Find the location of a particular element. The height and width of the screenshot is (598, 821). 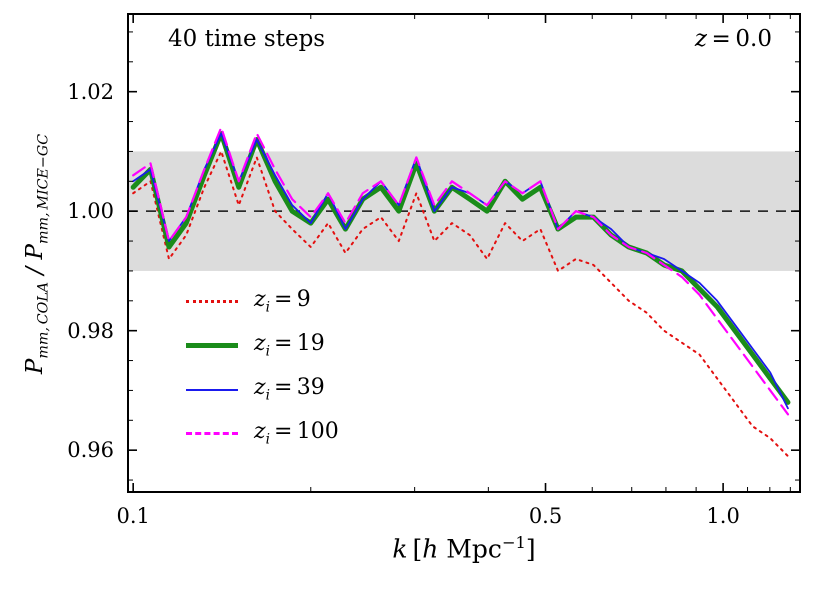

y-axis-label-sub1: mm, COLA is located at coordinates (43, 320).